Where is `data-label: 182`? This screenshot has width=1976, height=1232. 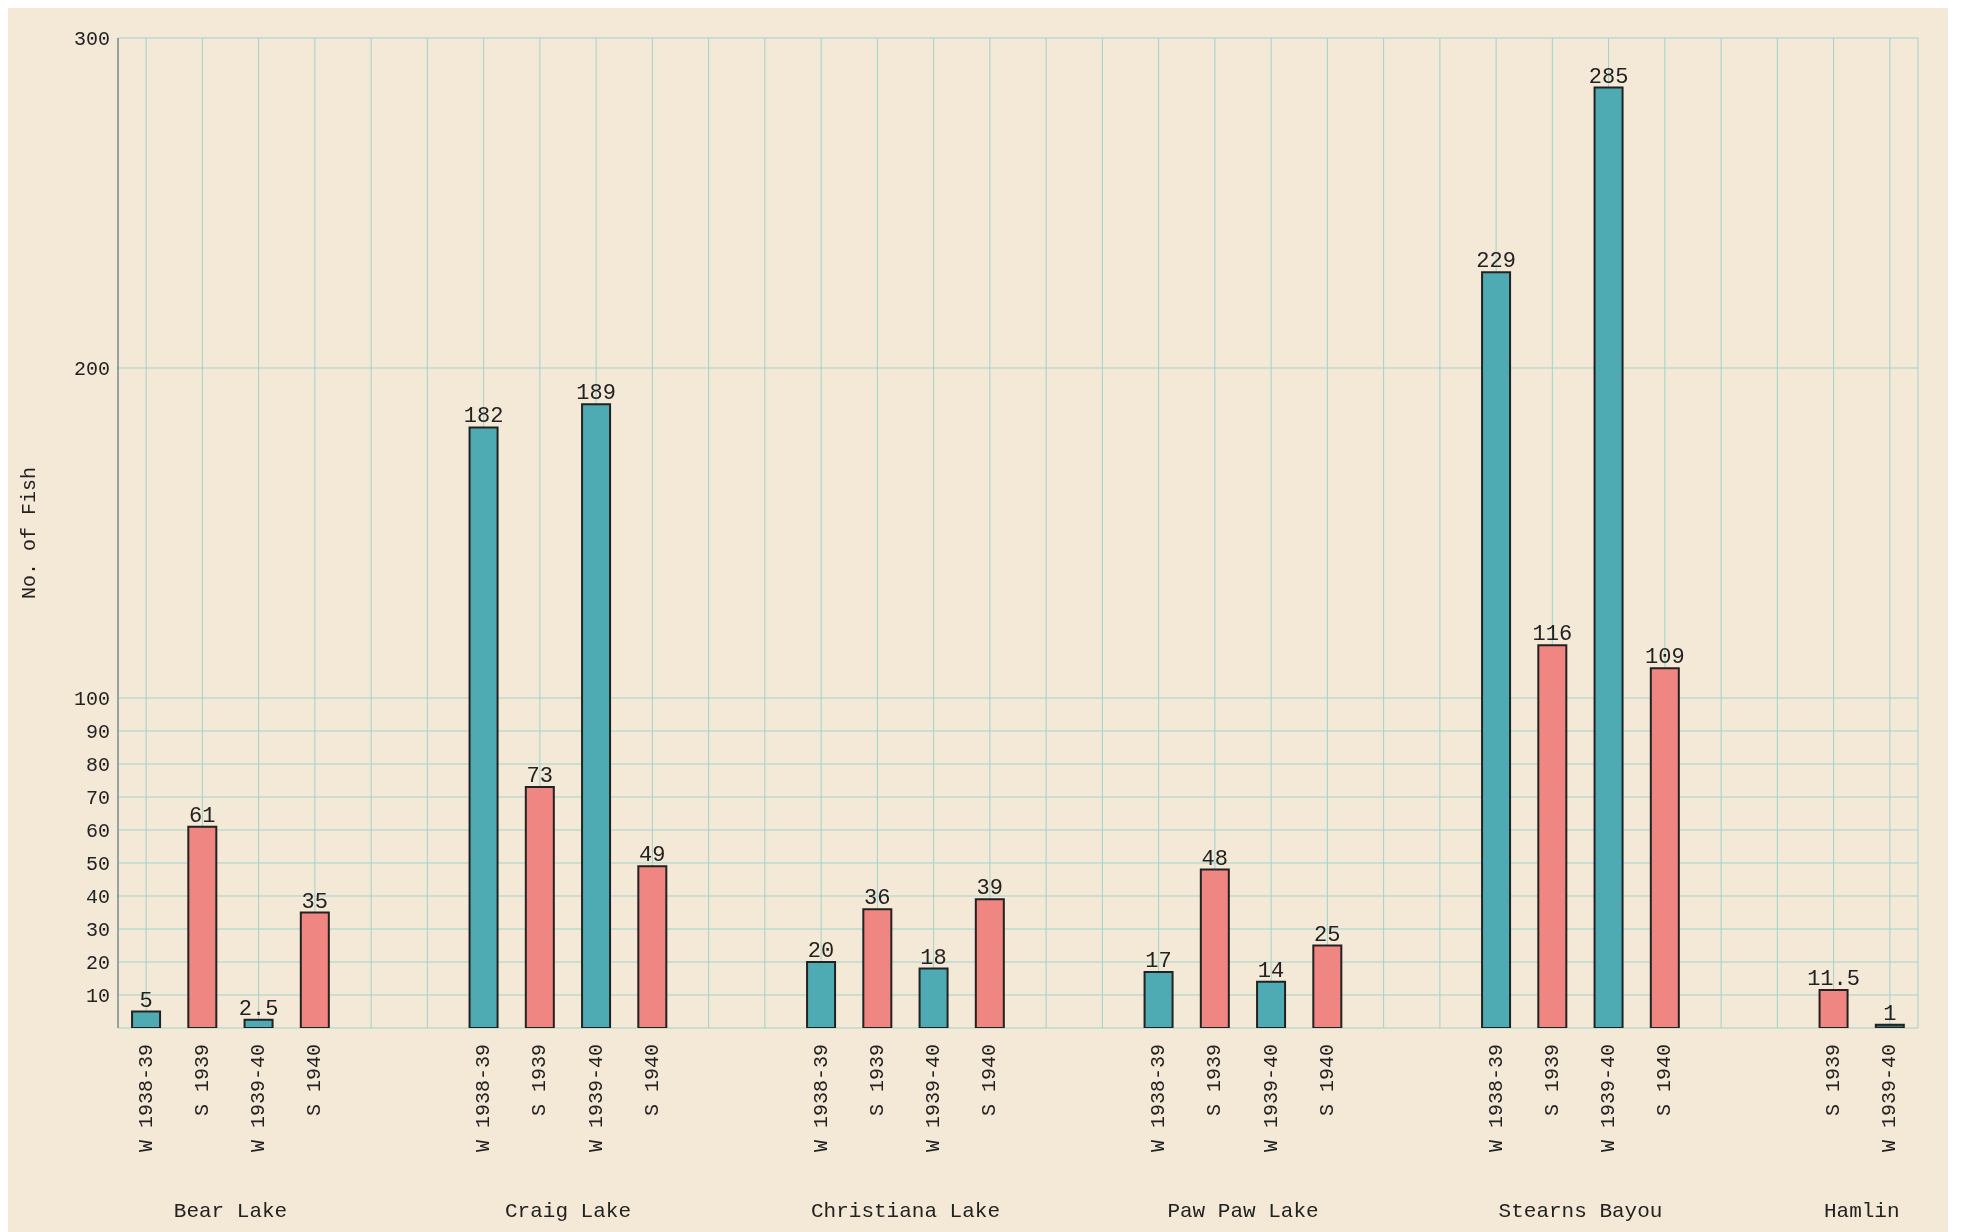
data-label: 182 is located at coordinates (483, 417).